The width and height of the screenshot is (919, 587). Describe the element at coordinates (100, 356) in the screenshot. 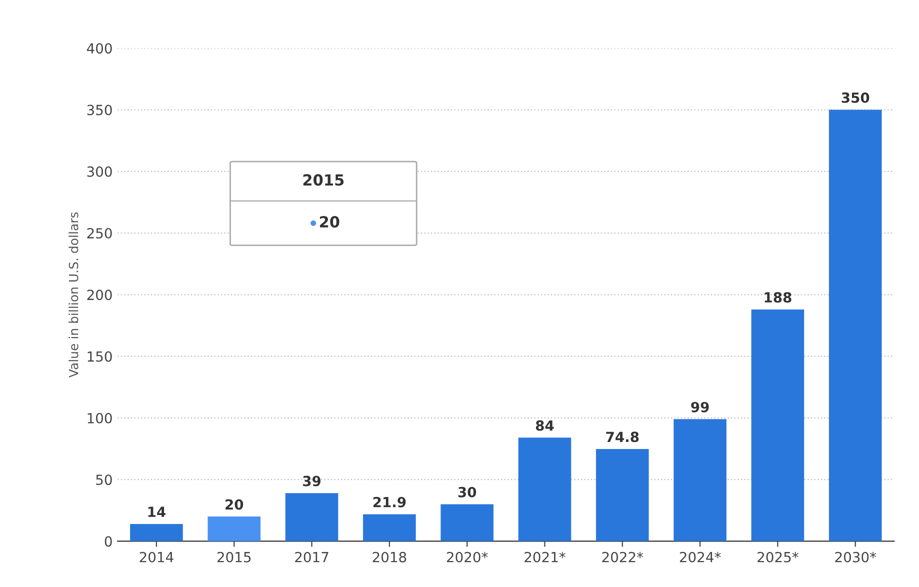

I see `y-tick-label: 150` at that location.